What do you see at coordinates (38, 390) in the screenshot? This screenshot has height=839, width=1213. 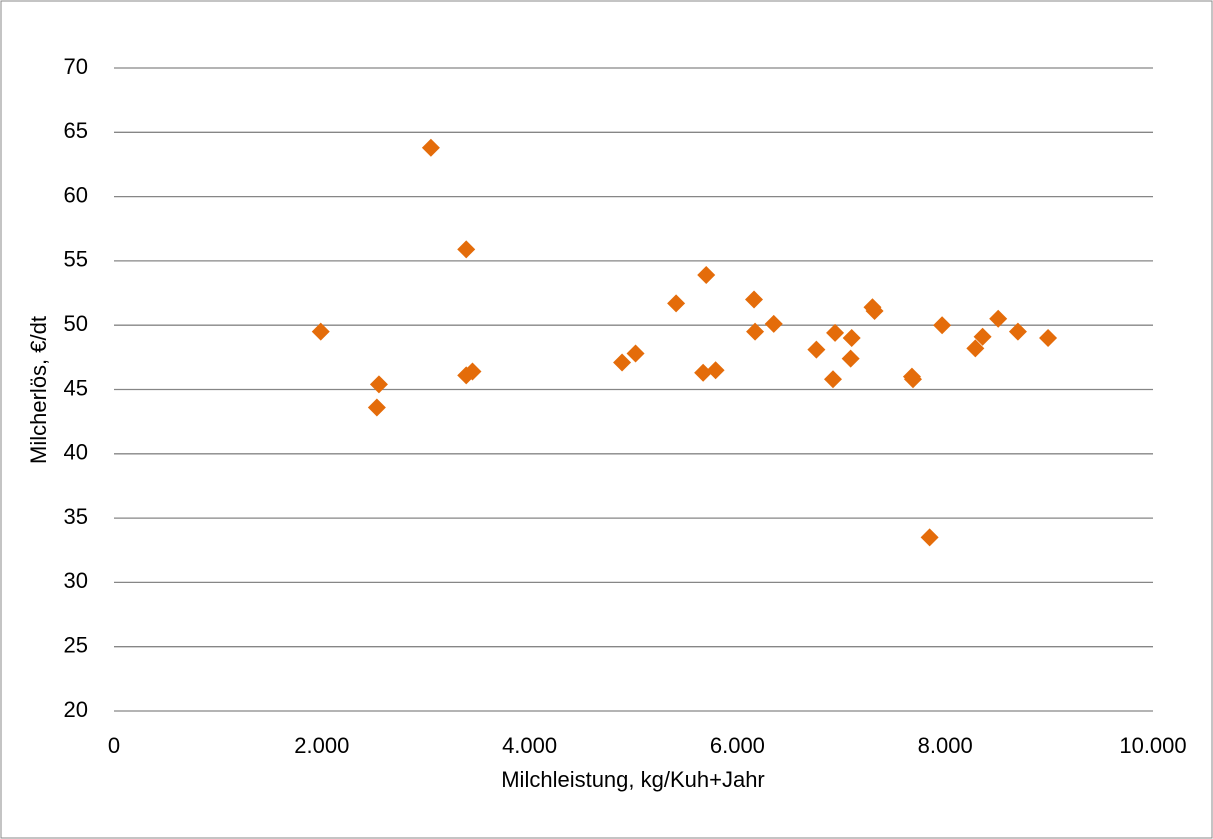 I see `y-axis-label: Milcherlös, €/dt` at bounding box center [38, 390].